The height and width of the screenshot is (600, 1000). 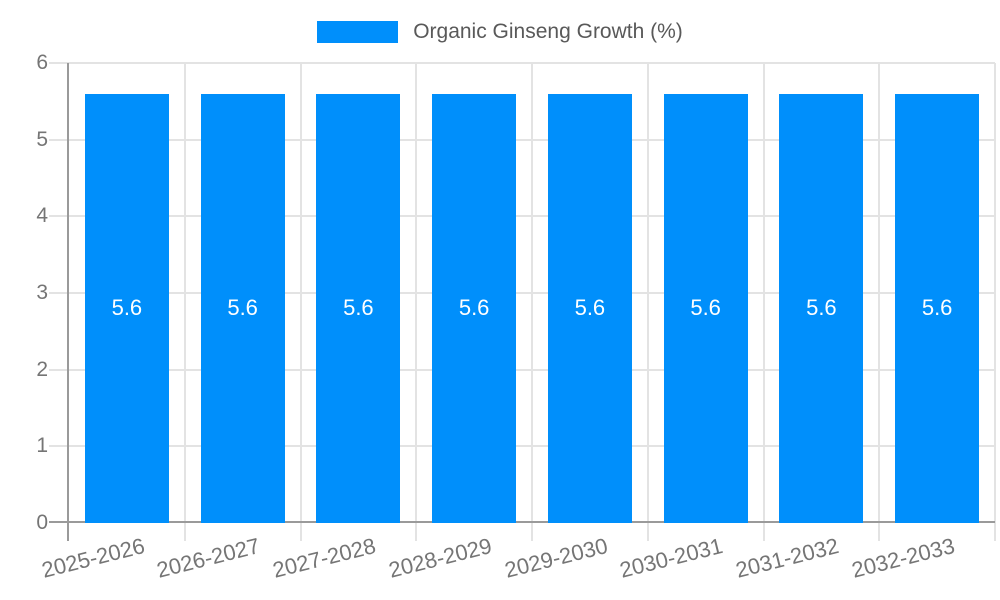 What do you see at coordinates (324, 558) in the screenshot?
I see `x-axis-tick-label: 2027-2028` at bounding box center [324, 558].